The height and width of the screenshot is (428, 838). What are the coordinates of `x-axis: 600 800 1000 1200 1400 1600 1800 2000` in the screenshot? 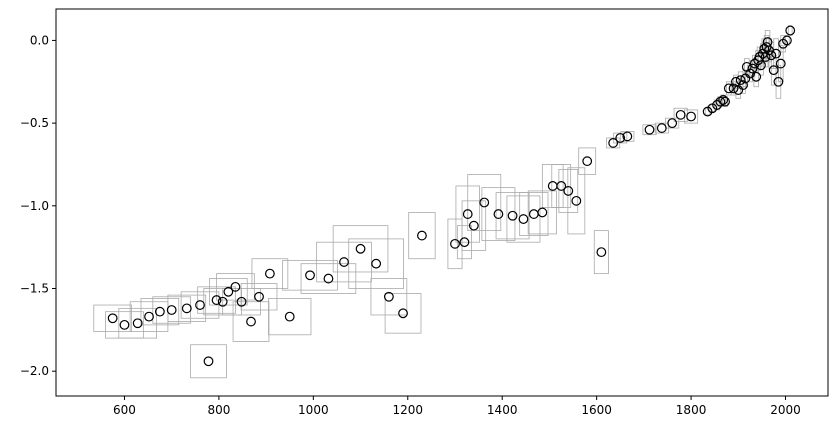 It's located at (457, 406).